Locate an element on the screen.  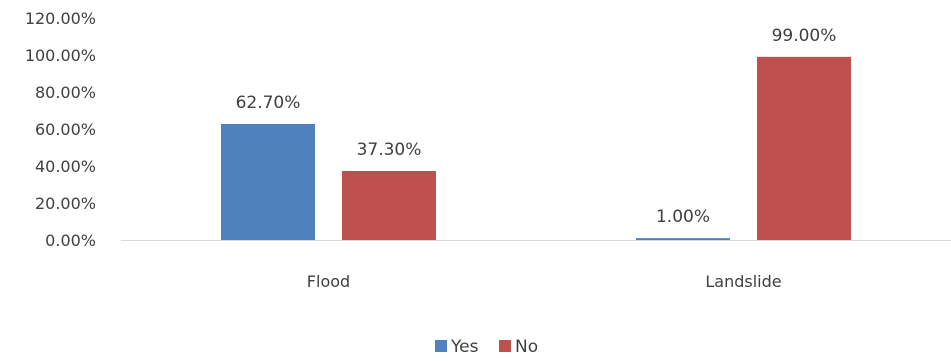
bar-yes-landslide is located at coordinates (683, 239).